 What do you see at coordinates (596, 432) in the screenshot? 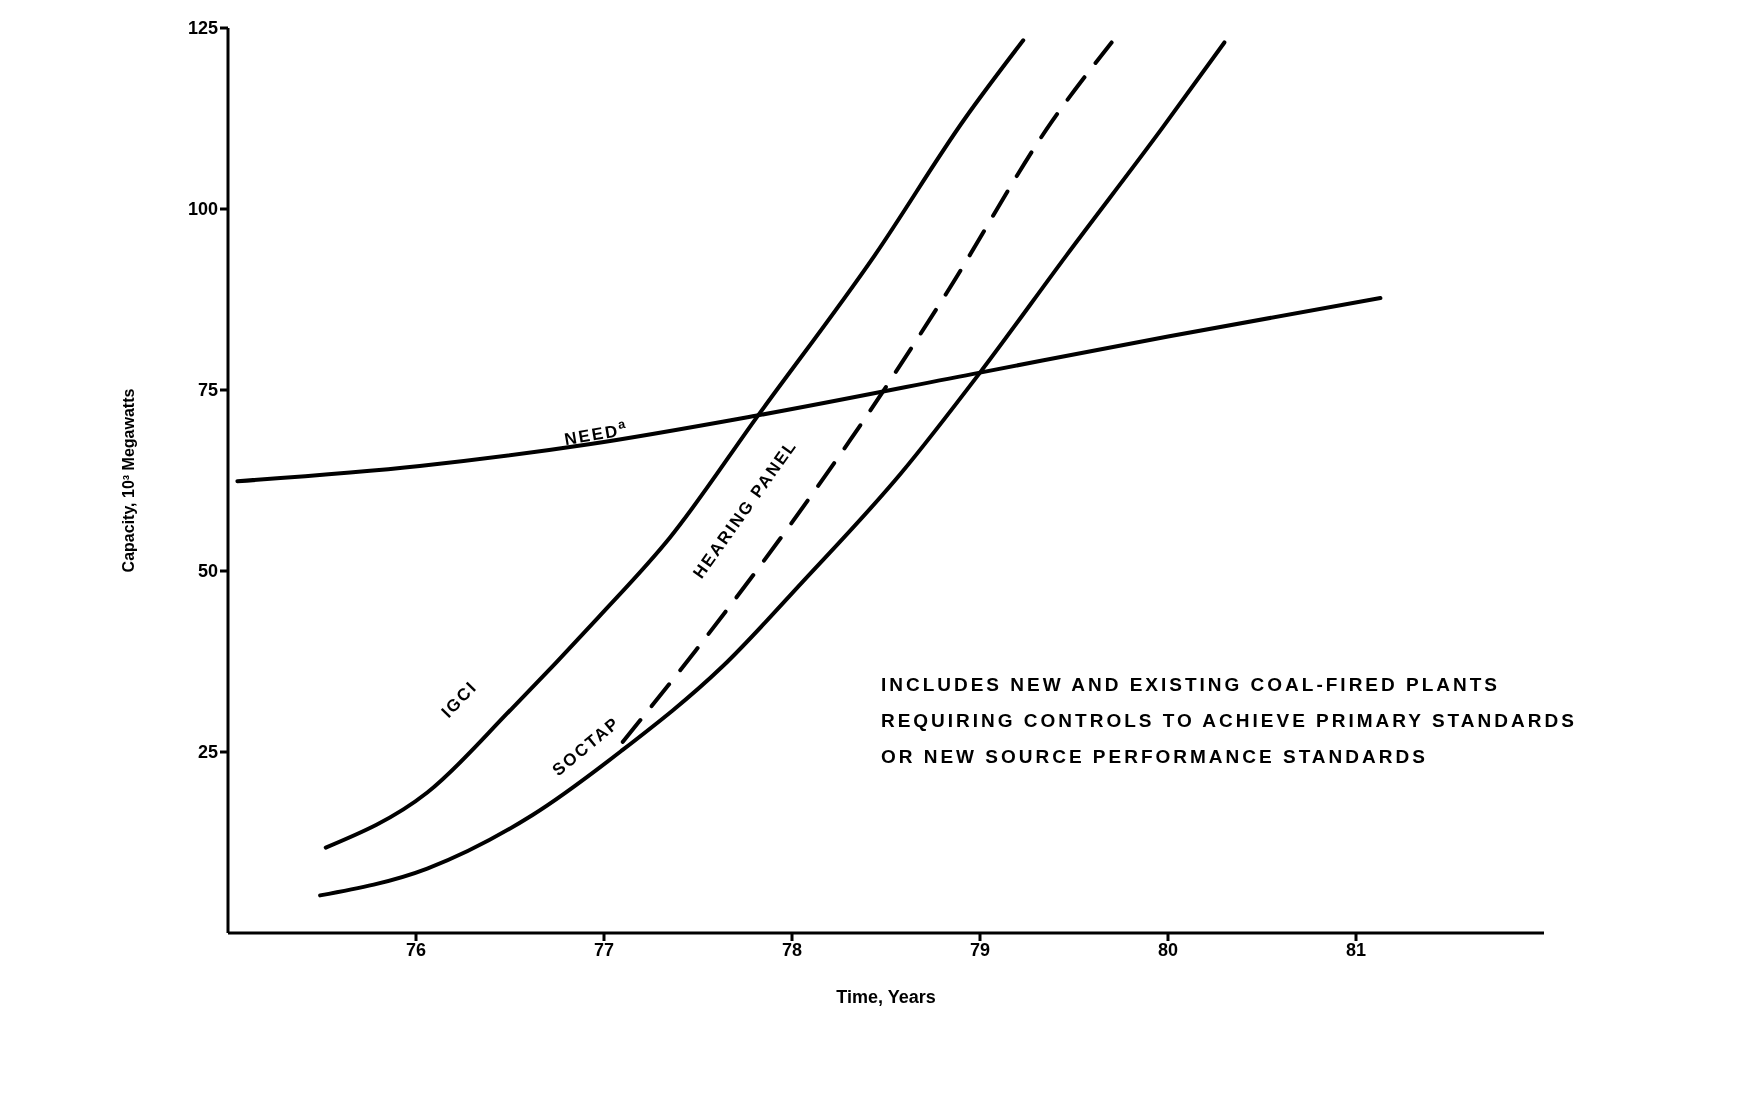
I see `text: NEED$^{a}$` at bounding box center [596, 432].